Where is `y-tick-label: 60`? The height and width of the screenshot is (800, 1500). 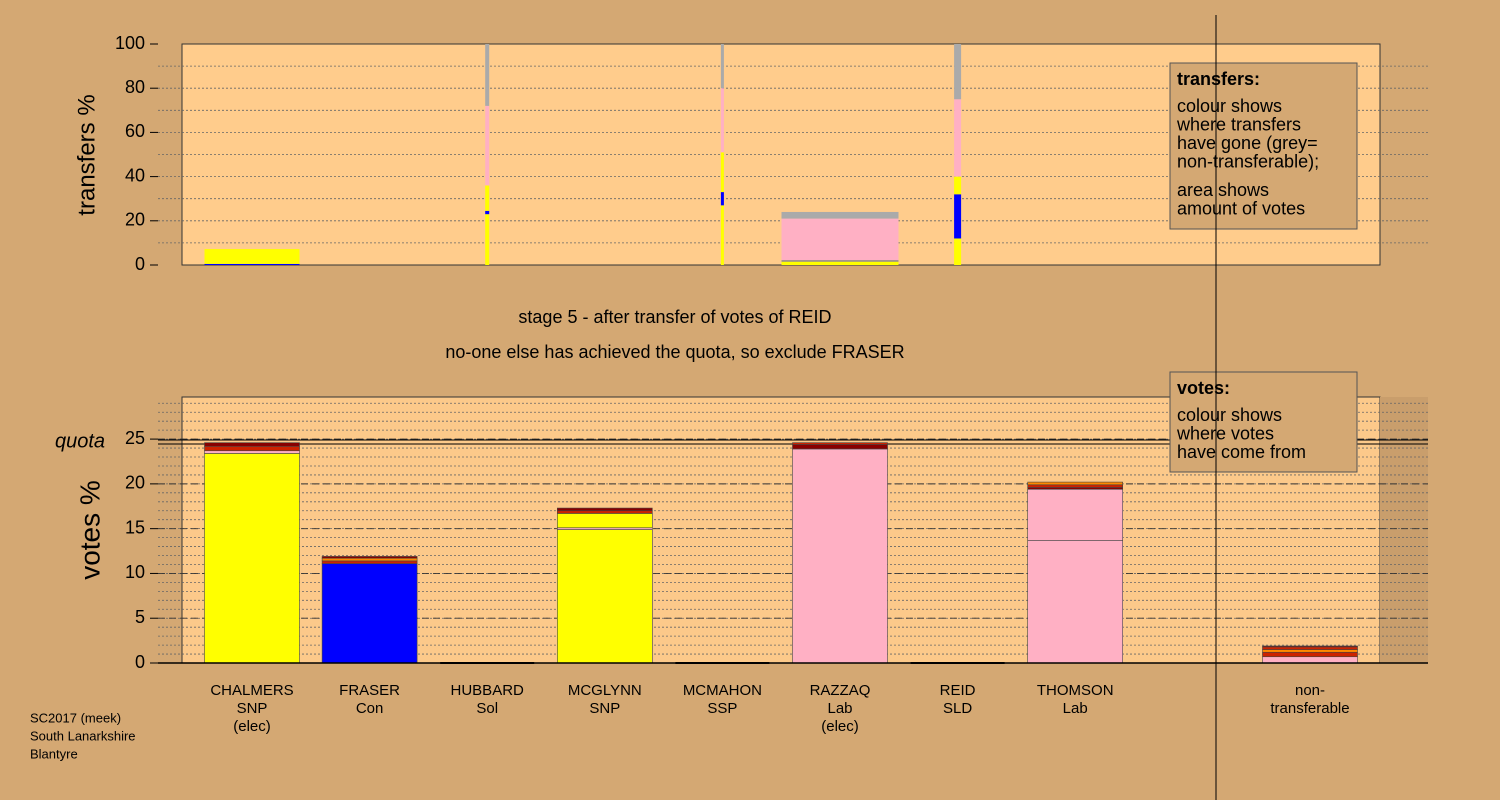 y-tick-label: 60 is located at coordinates (135, 131).